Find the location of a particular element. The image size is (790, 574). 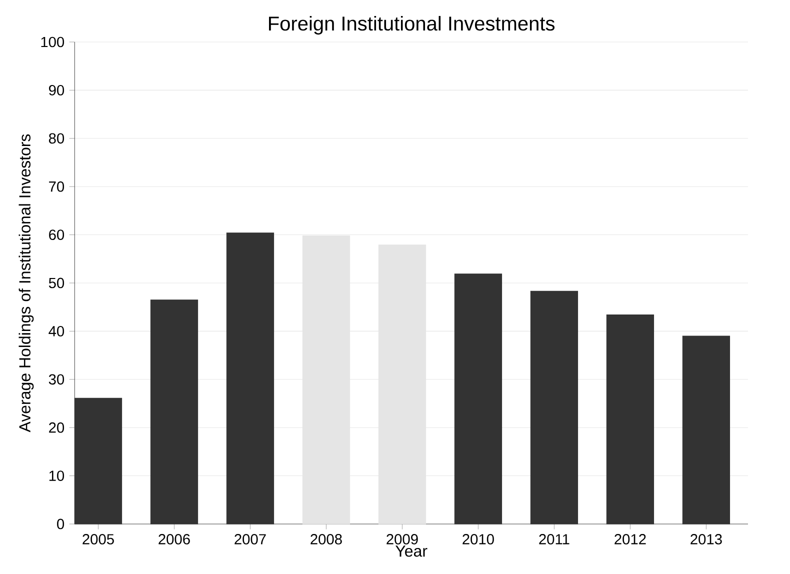

y-tick-label: 50 is located at coordinates (56, 283).